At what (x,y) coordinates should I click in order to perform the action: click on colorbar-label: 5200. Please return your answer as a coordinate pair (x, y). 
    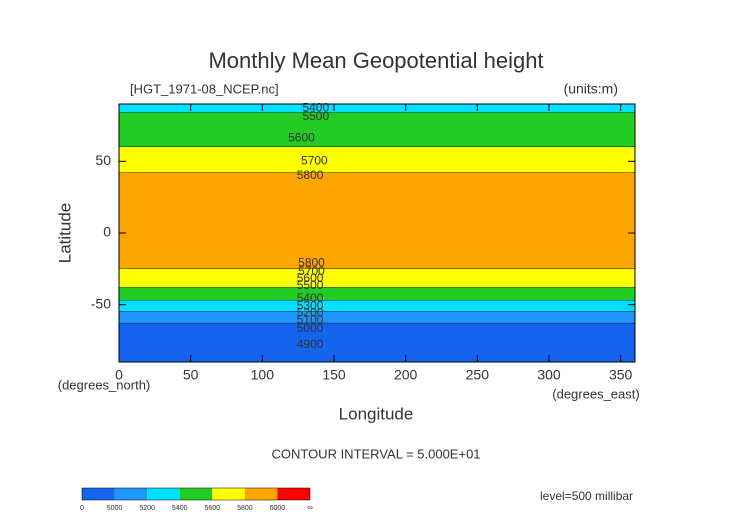
    Looking at the image, I should click on (147, 508).